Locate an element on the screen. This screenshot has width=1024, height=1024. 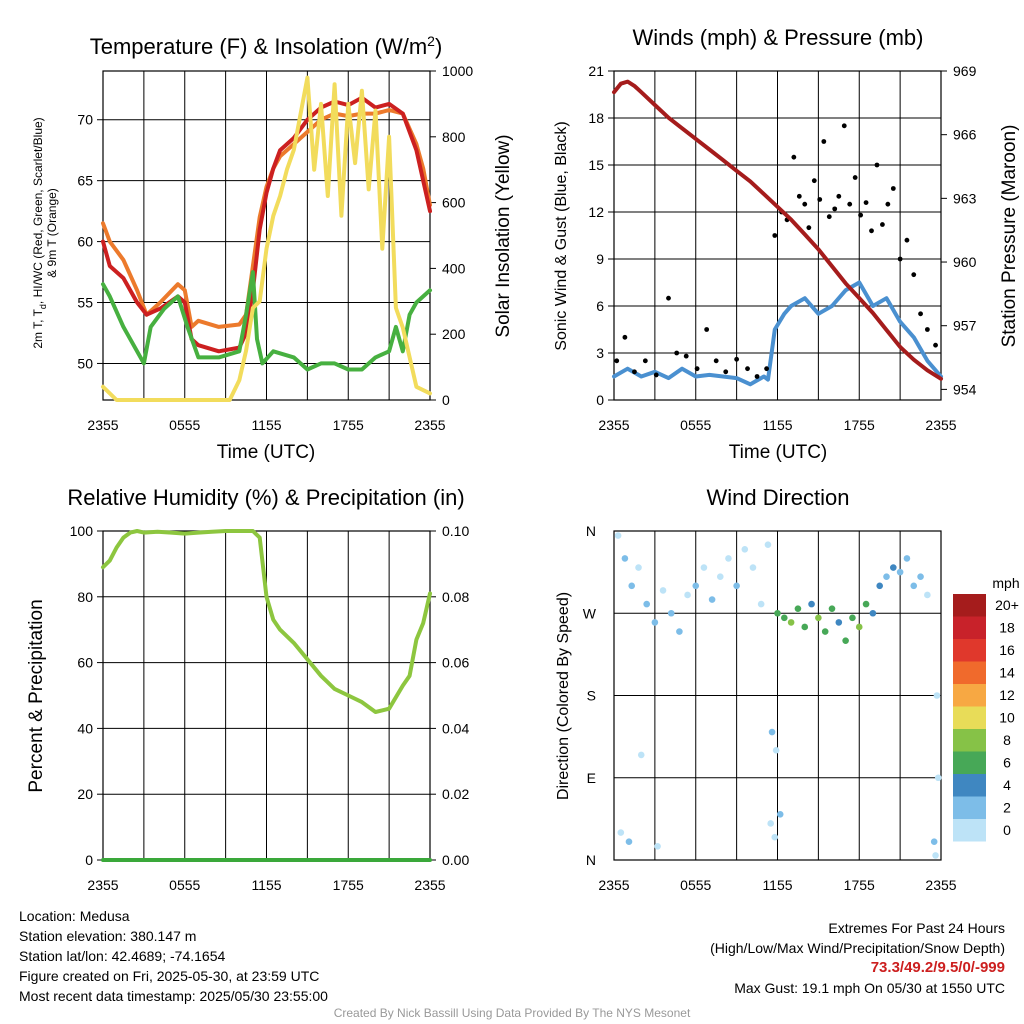
temperature-ytick-label-right: 200 is located at coordinates (454, 334).